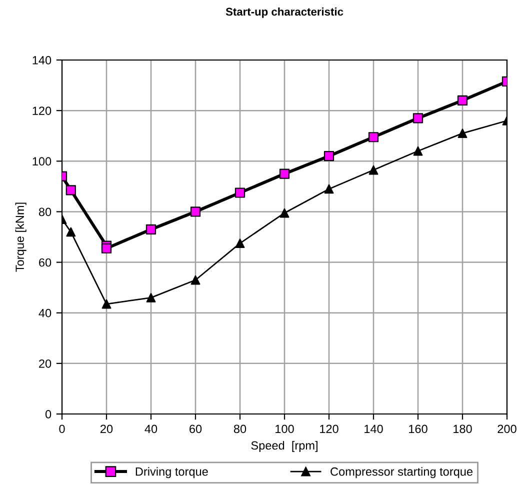 The height and width of the screenshot is (495, 518). What do you see at coordinates (106, 429) in the screenshot?
I see `x-tick-label: 20` at bounding box center [106, 429].